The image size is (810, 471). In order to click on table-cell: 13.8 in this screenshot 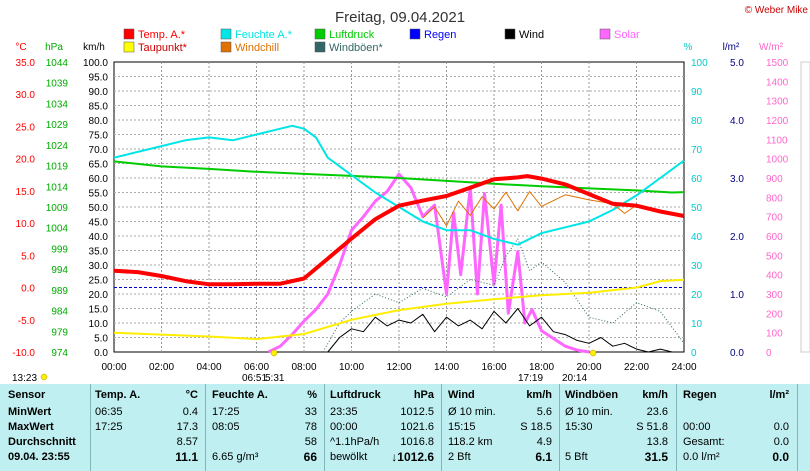, I will do `click(657, 442)`.